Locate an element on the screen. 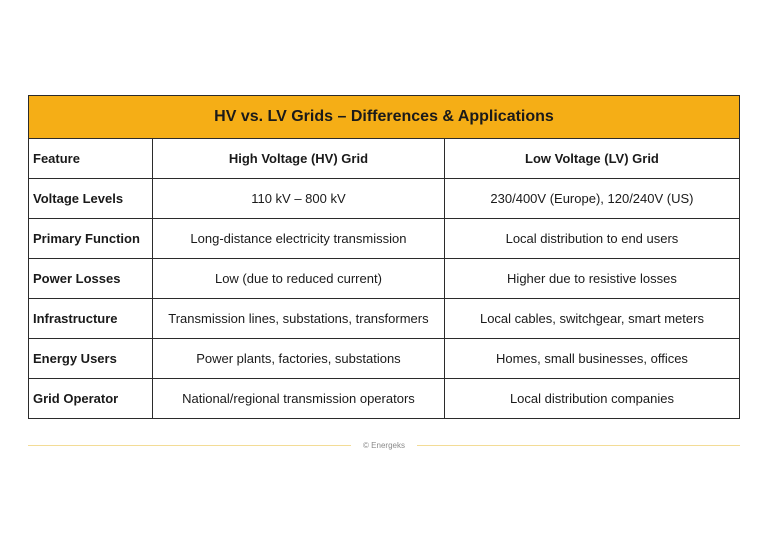 The image size is (768, 543). hv-value-cell: Long-distance electricity transmission is located at coordinates (298, 238).